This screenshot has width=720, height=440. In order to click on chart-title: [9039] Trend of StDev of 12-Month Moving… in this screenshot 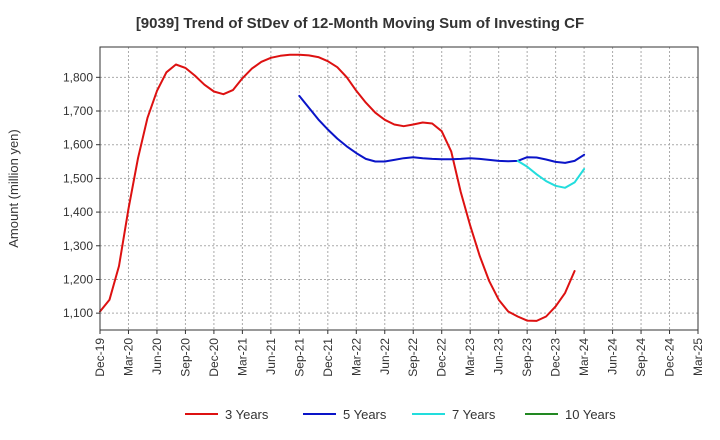, I will do `click(360, 23)`.